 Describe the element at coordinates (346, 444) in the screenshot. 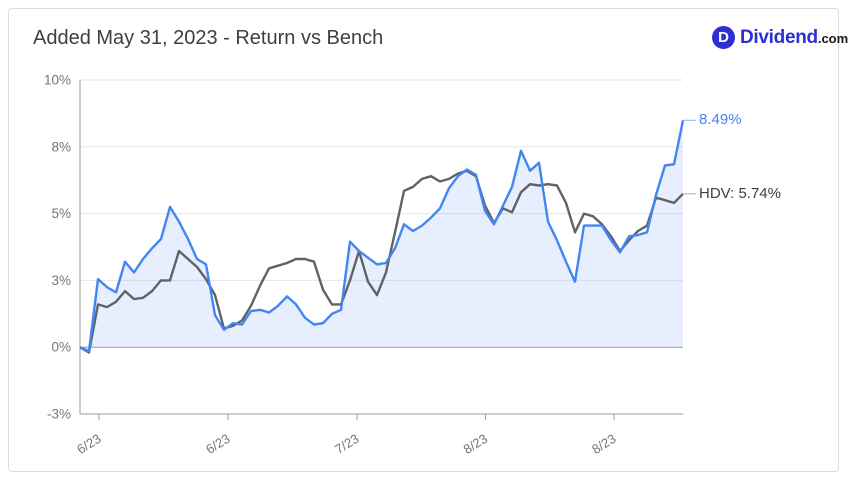

I see `x-axis-label: 7/23` at that location.